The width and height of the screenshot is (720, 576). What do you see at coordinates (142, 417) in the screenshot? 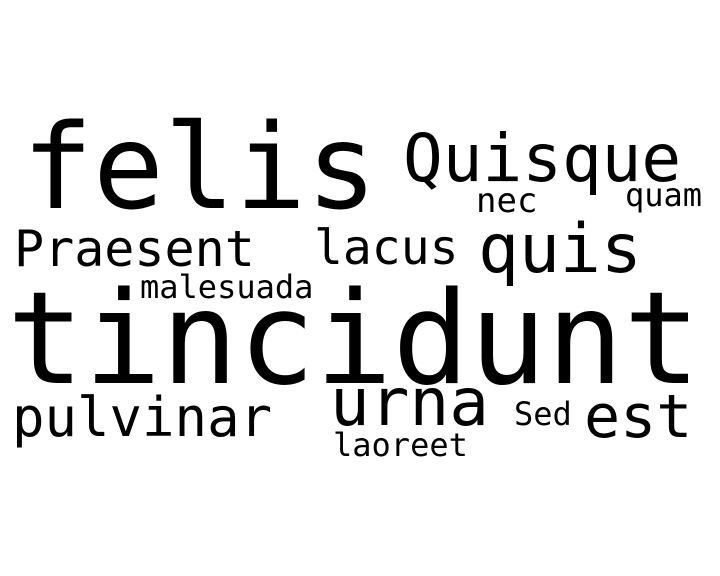
I see `word-pulvinar: pulvinar` at bounding box center [142, 417].